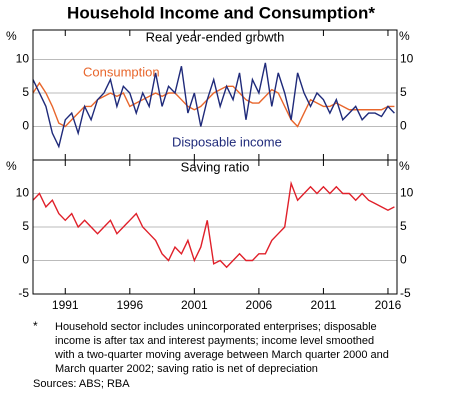 The image size is (449, 402). Describe the element at coordinates (121, 71) in the screenshot. I see `series-label: Consumption` at that location.